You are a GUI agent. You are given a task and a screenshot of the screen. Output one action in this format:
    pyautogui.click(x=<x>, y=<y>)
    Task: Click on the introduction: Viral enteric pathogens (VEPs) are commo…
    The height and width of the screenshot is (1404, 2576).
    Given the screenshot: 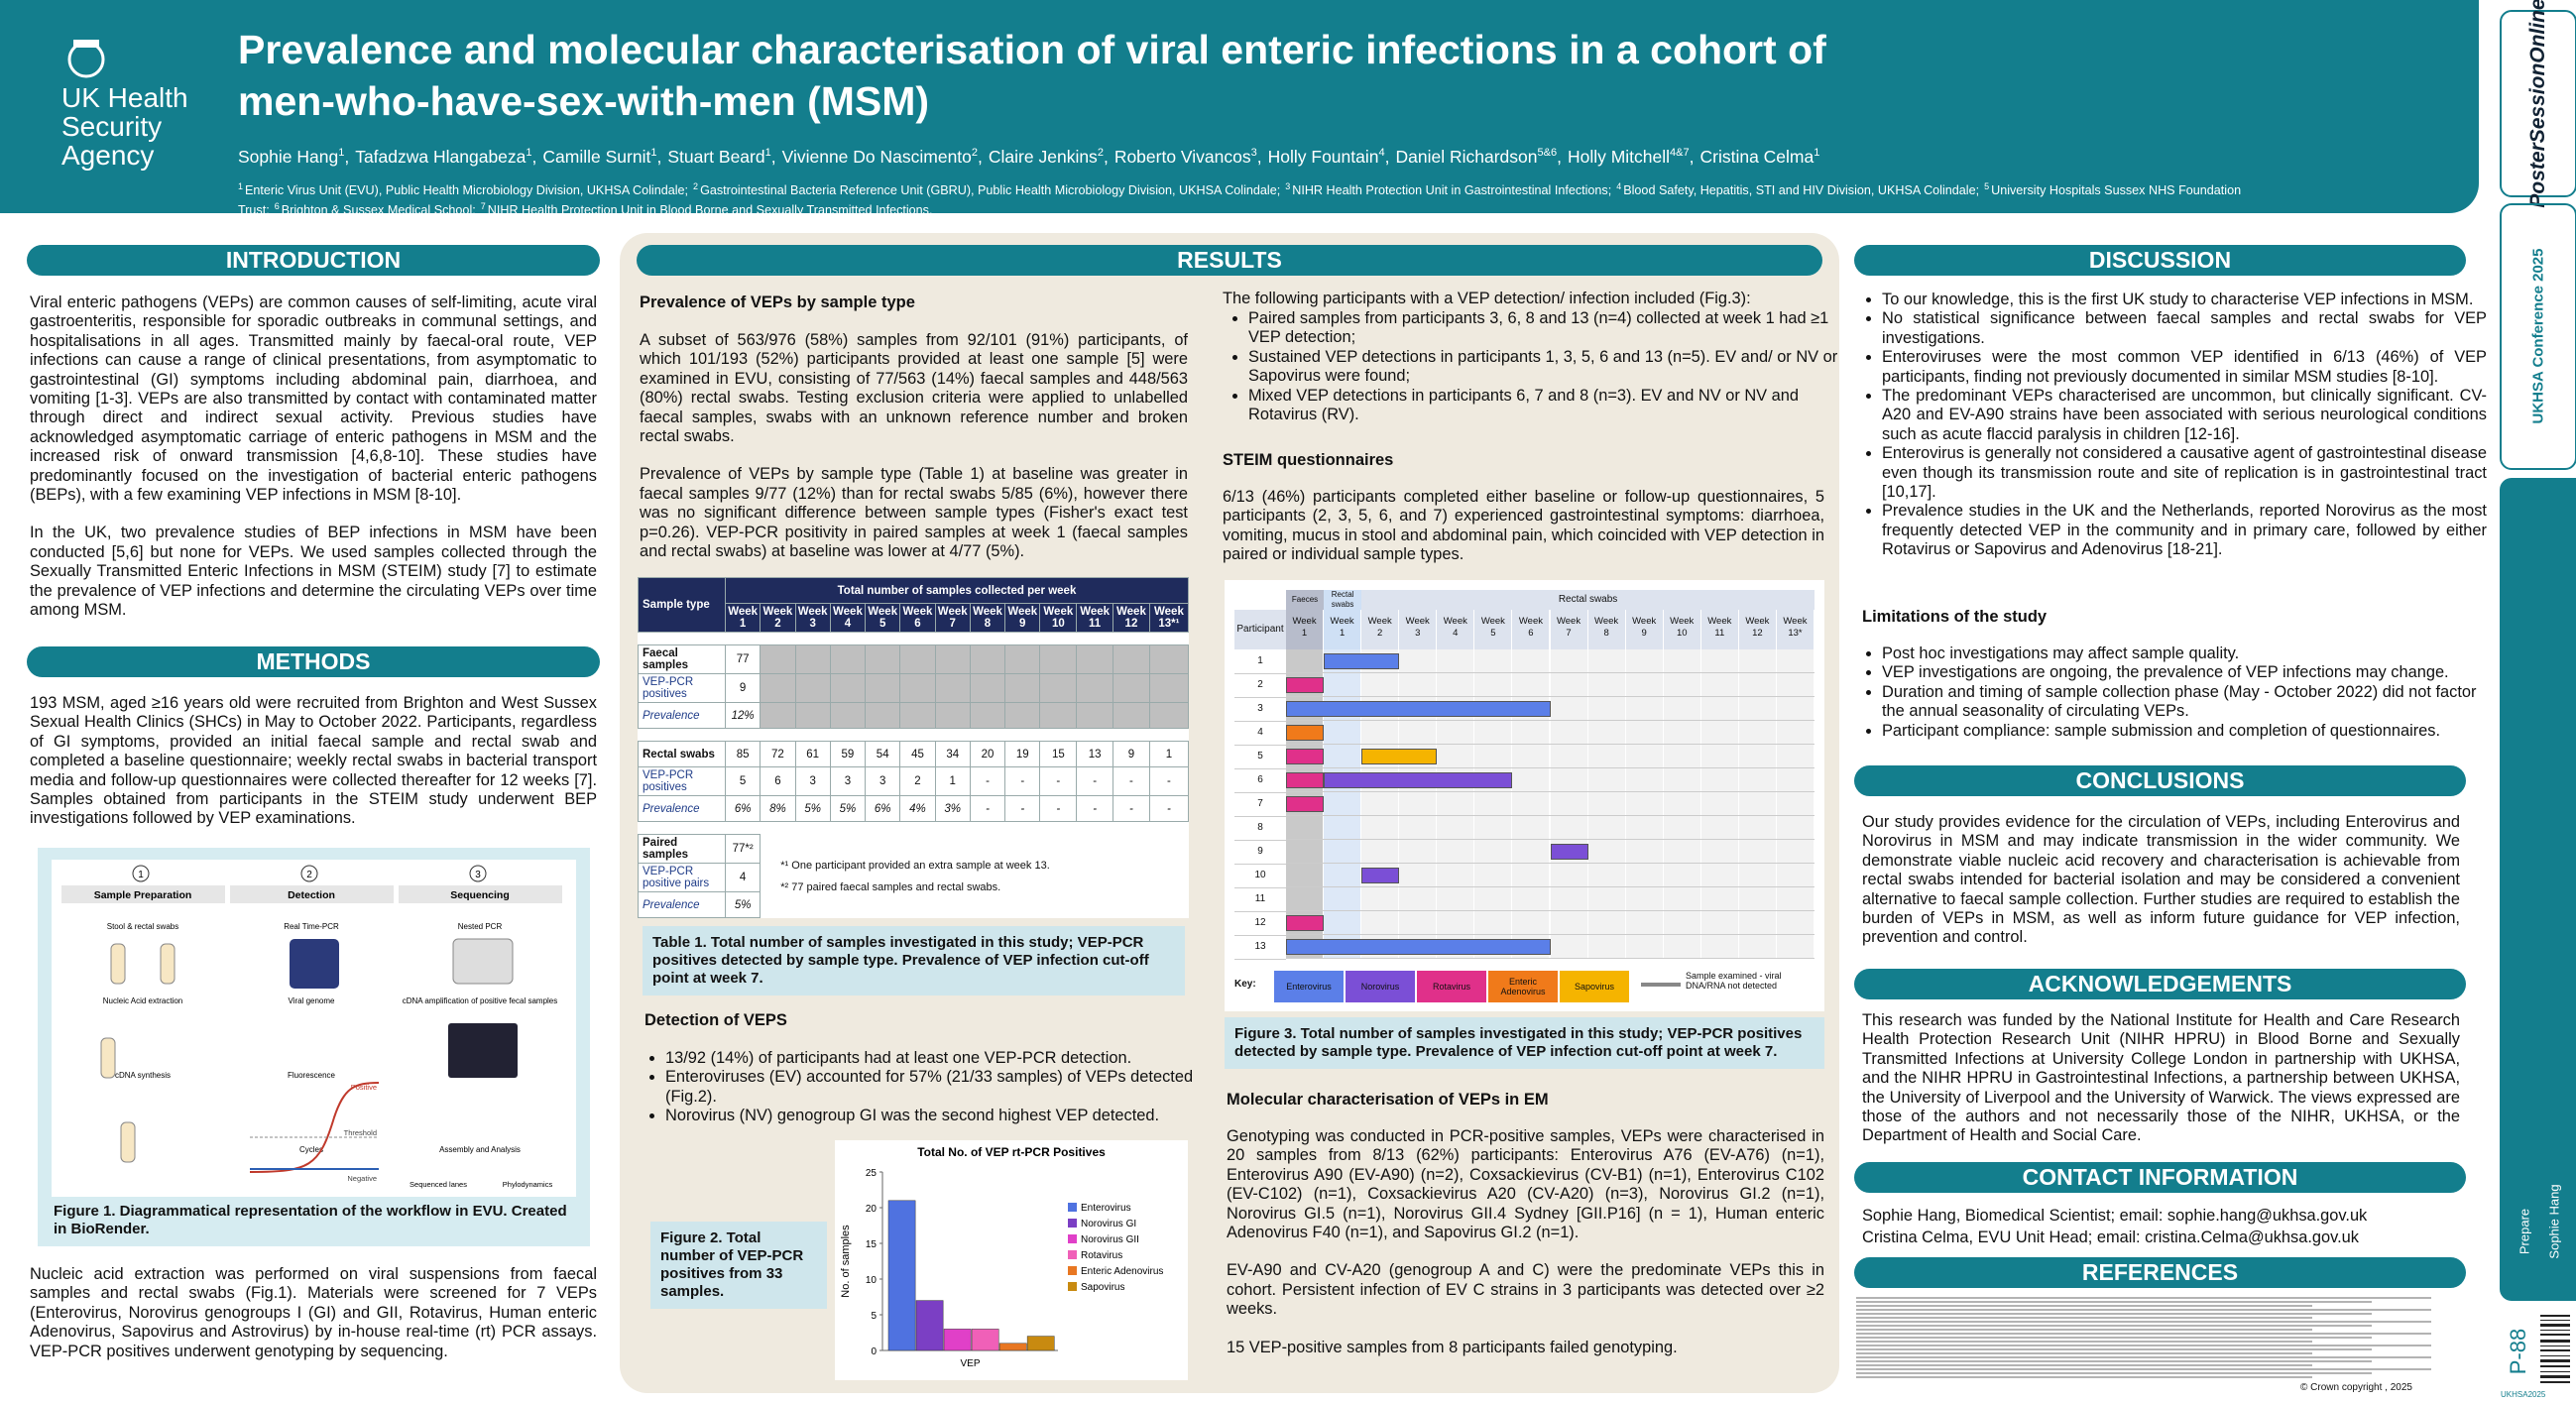 What is the action you would take?
    pyautogui.click(x=314, y=466)
    